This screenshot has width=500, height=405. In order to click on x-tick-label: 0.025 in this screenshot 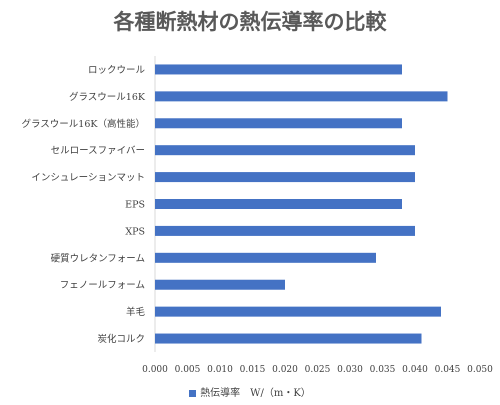, I will do `click(318, 370)`.